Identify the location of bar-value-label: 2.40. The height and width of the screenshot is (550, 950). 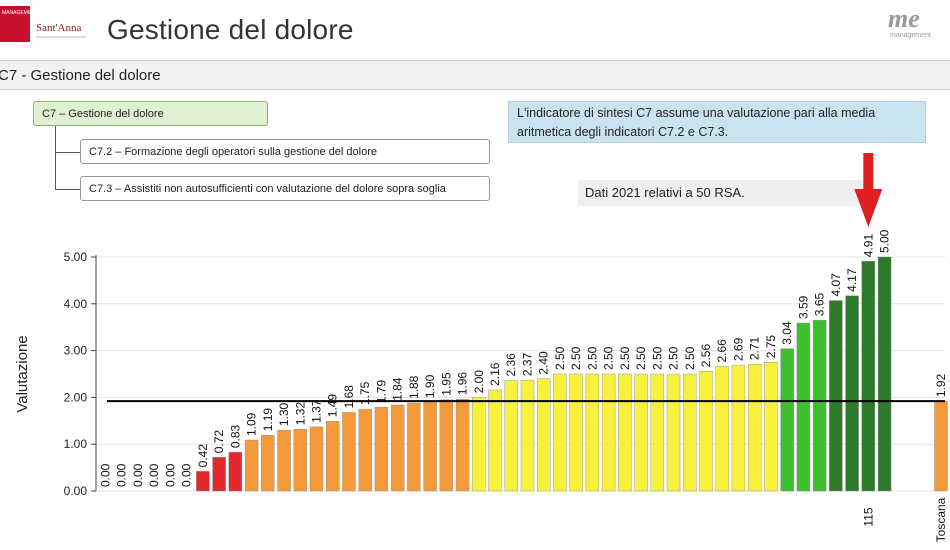
(544, 363).